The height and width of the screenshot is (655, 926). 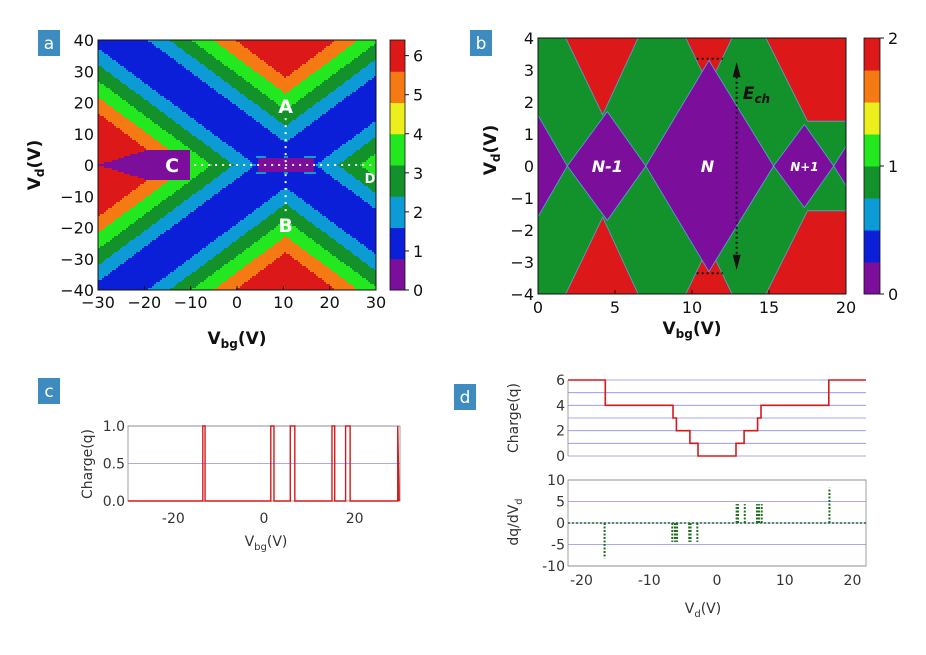 What do you see at coordinates (355, 519) in the screenshot?
I see `panel-c-x-tick: 20` at bounding box center [355, 519].